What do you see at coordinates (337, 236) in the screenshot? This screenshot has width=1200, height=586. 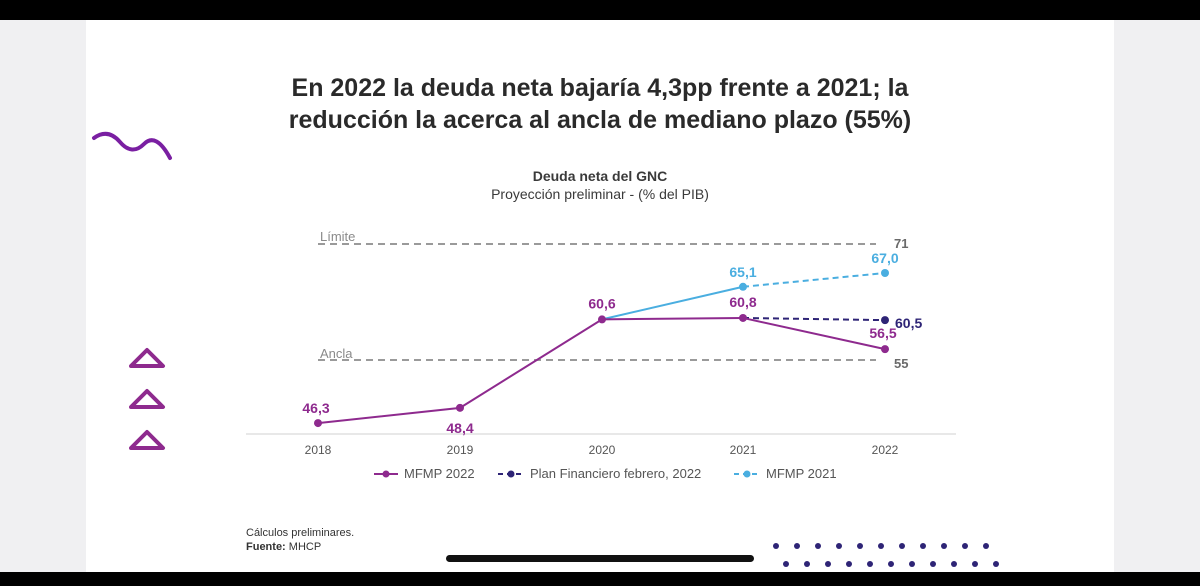 I see `reference-name-limite: Límite` at bounding box center [337, 236].